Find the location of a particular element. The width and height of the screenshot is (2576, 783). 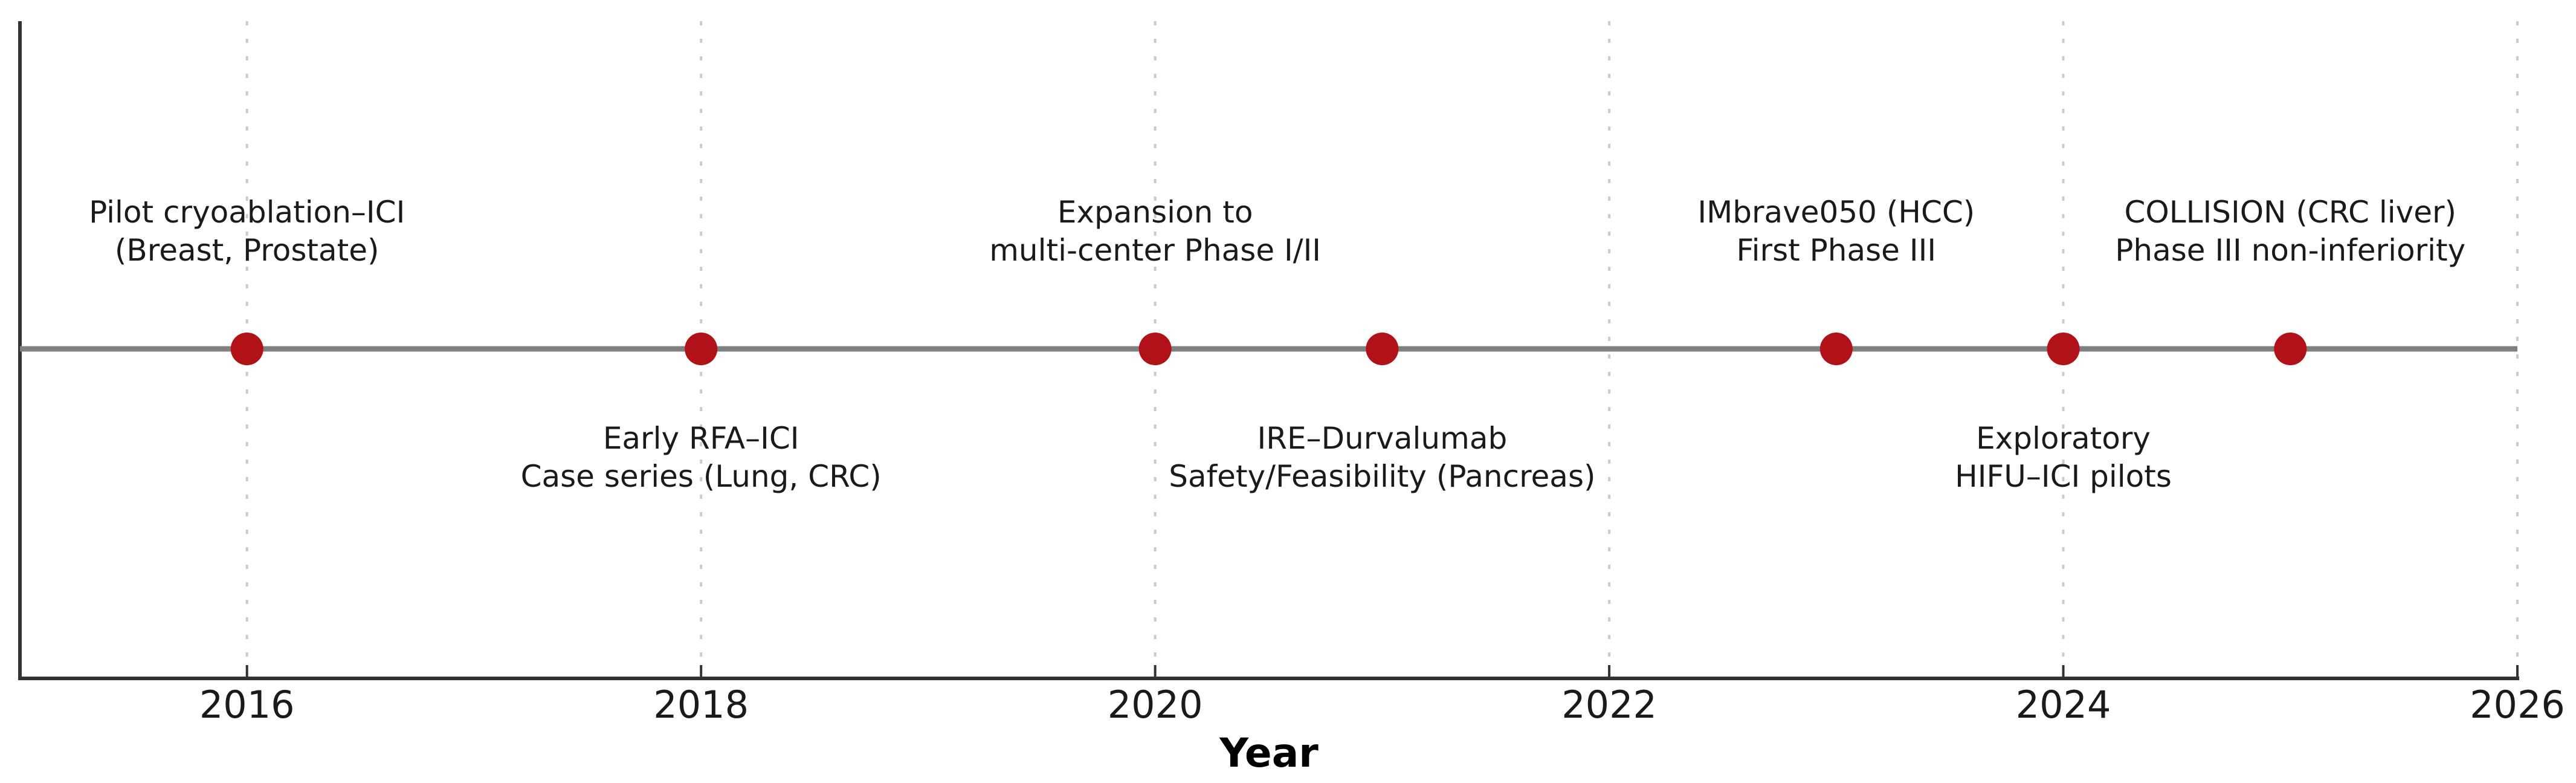

event-label-line2: multi-center Phase I/II is located at coordinates (1155, 250).